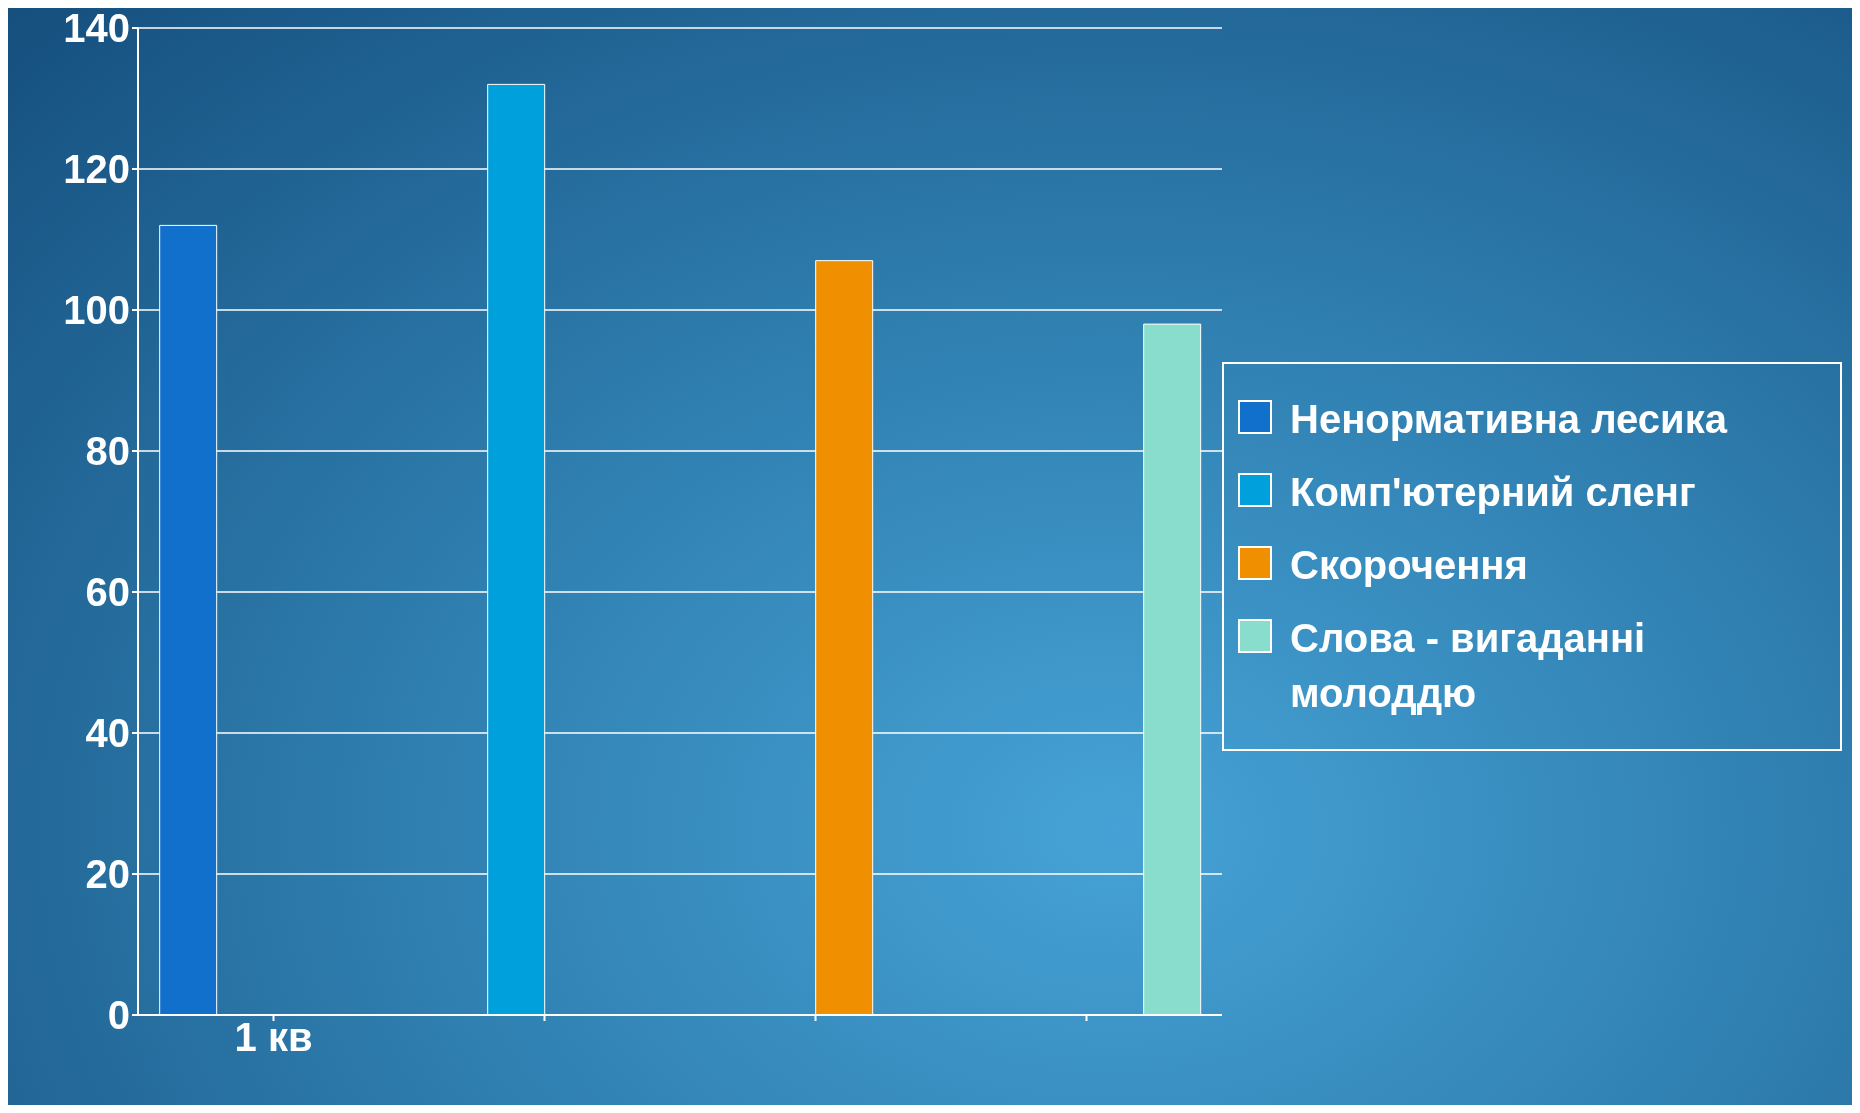 The height and width of the screenshot is (1113, 1860). I want to click on legend-label: Комп'ютерний сленг, so click(1493, 492).